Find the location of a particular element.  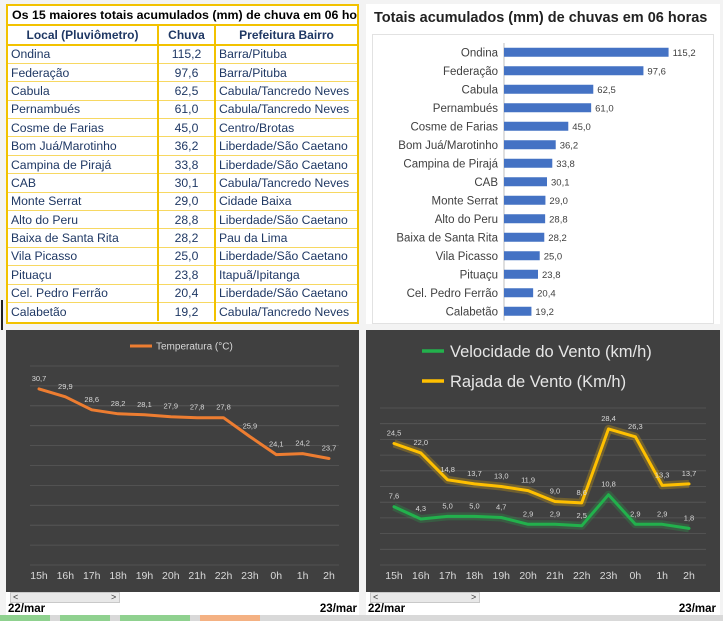

table-row: Ondina 115,2 Barra/Pituba is located at coordinates (182, 54).